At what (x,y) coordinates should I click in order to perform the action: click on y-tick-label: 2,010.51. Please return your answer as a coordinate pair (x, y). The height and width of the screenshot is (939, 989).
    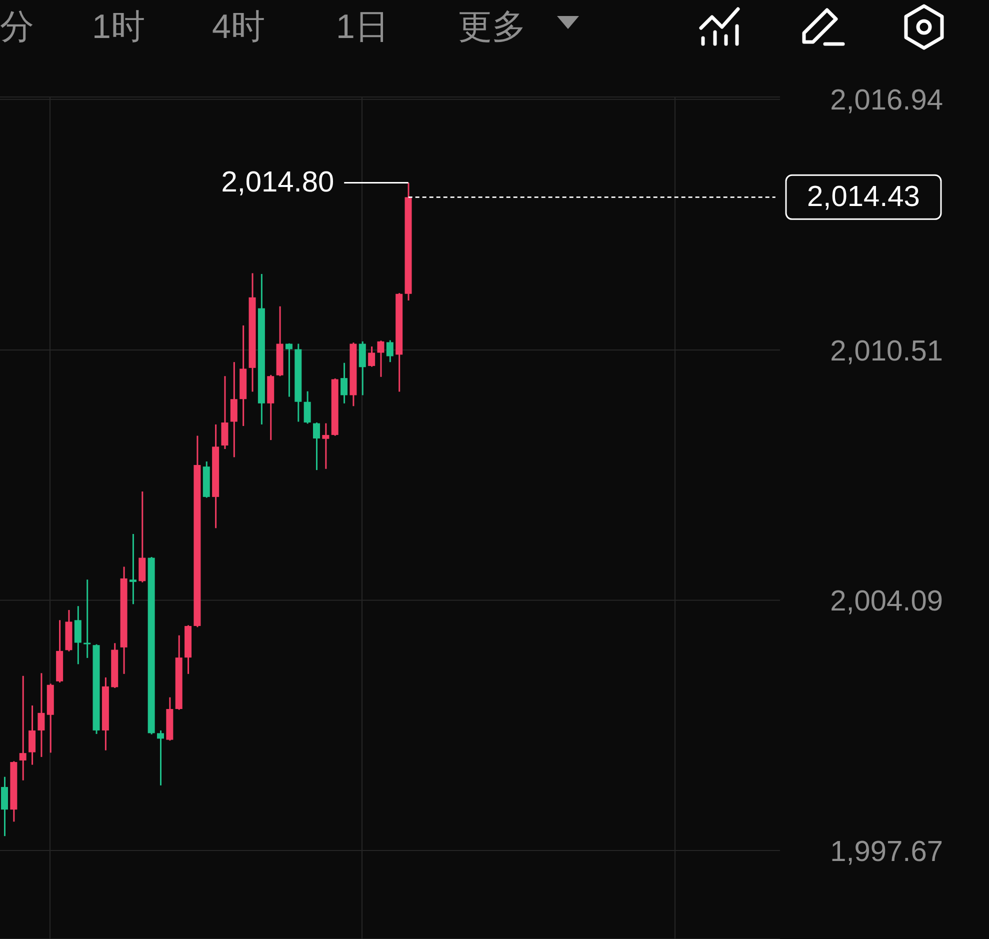
    Looking at the image, I should click on (886, 351).